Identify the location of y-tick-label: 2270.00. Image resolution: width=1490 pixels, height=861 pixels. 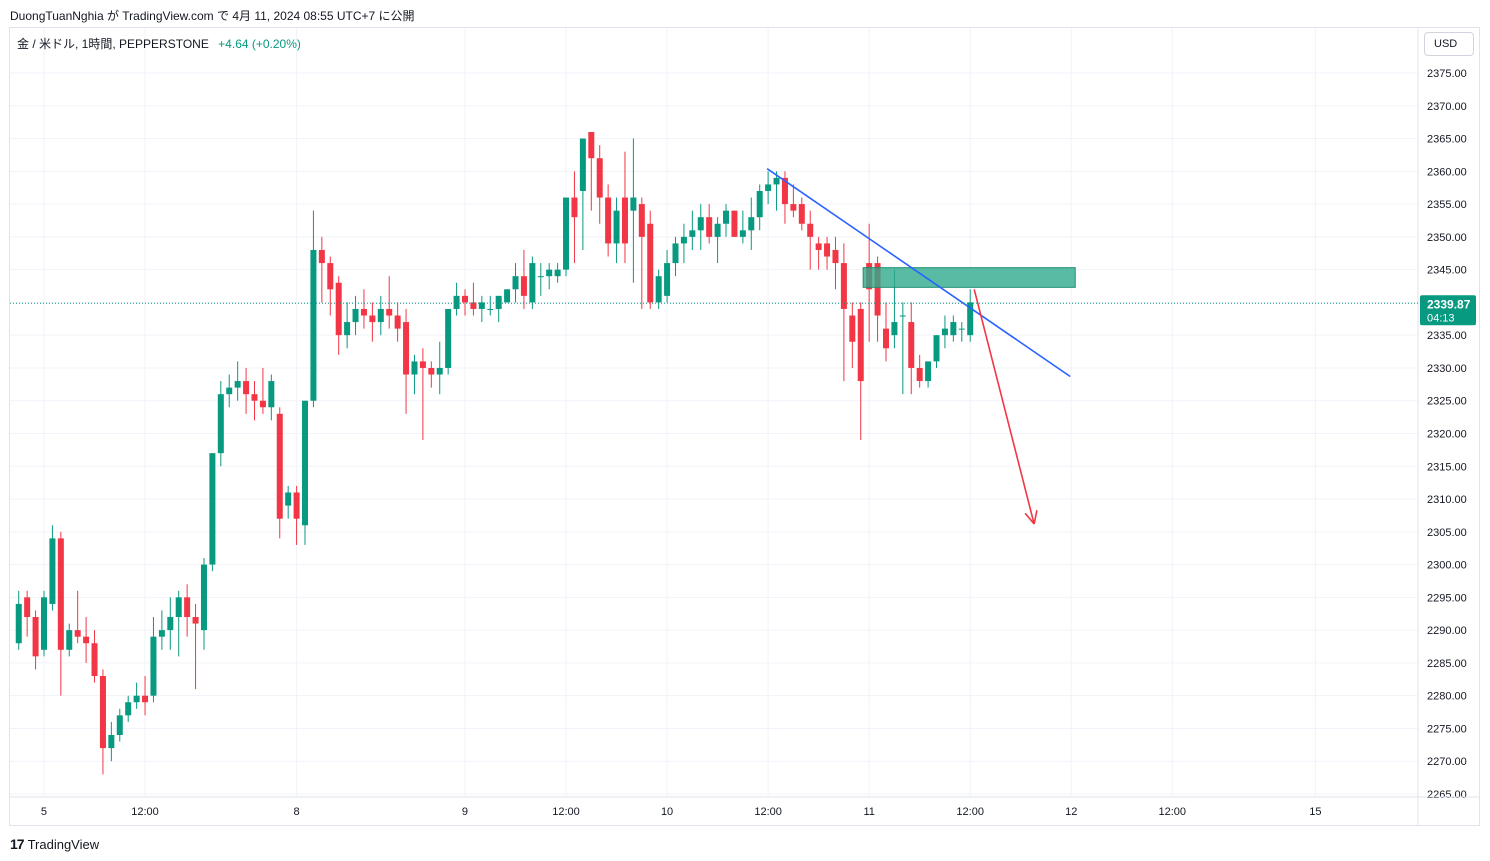
(1447, 762).